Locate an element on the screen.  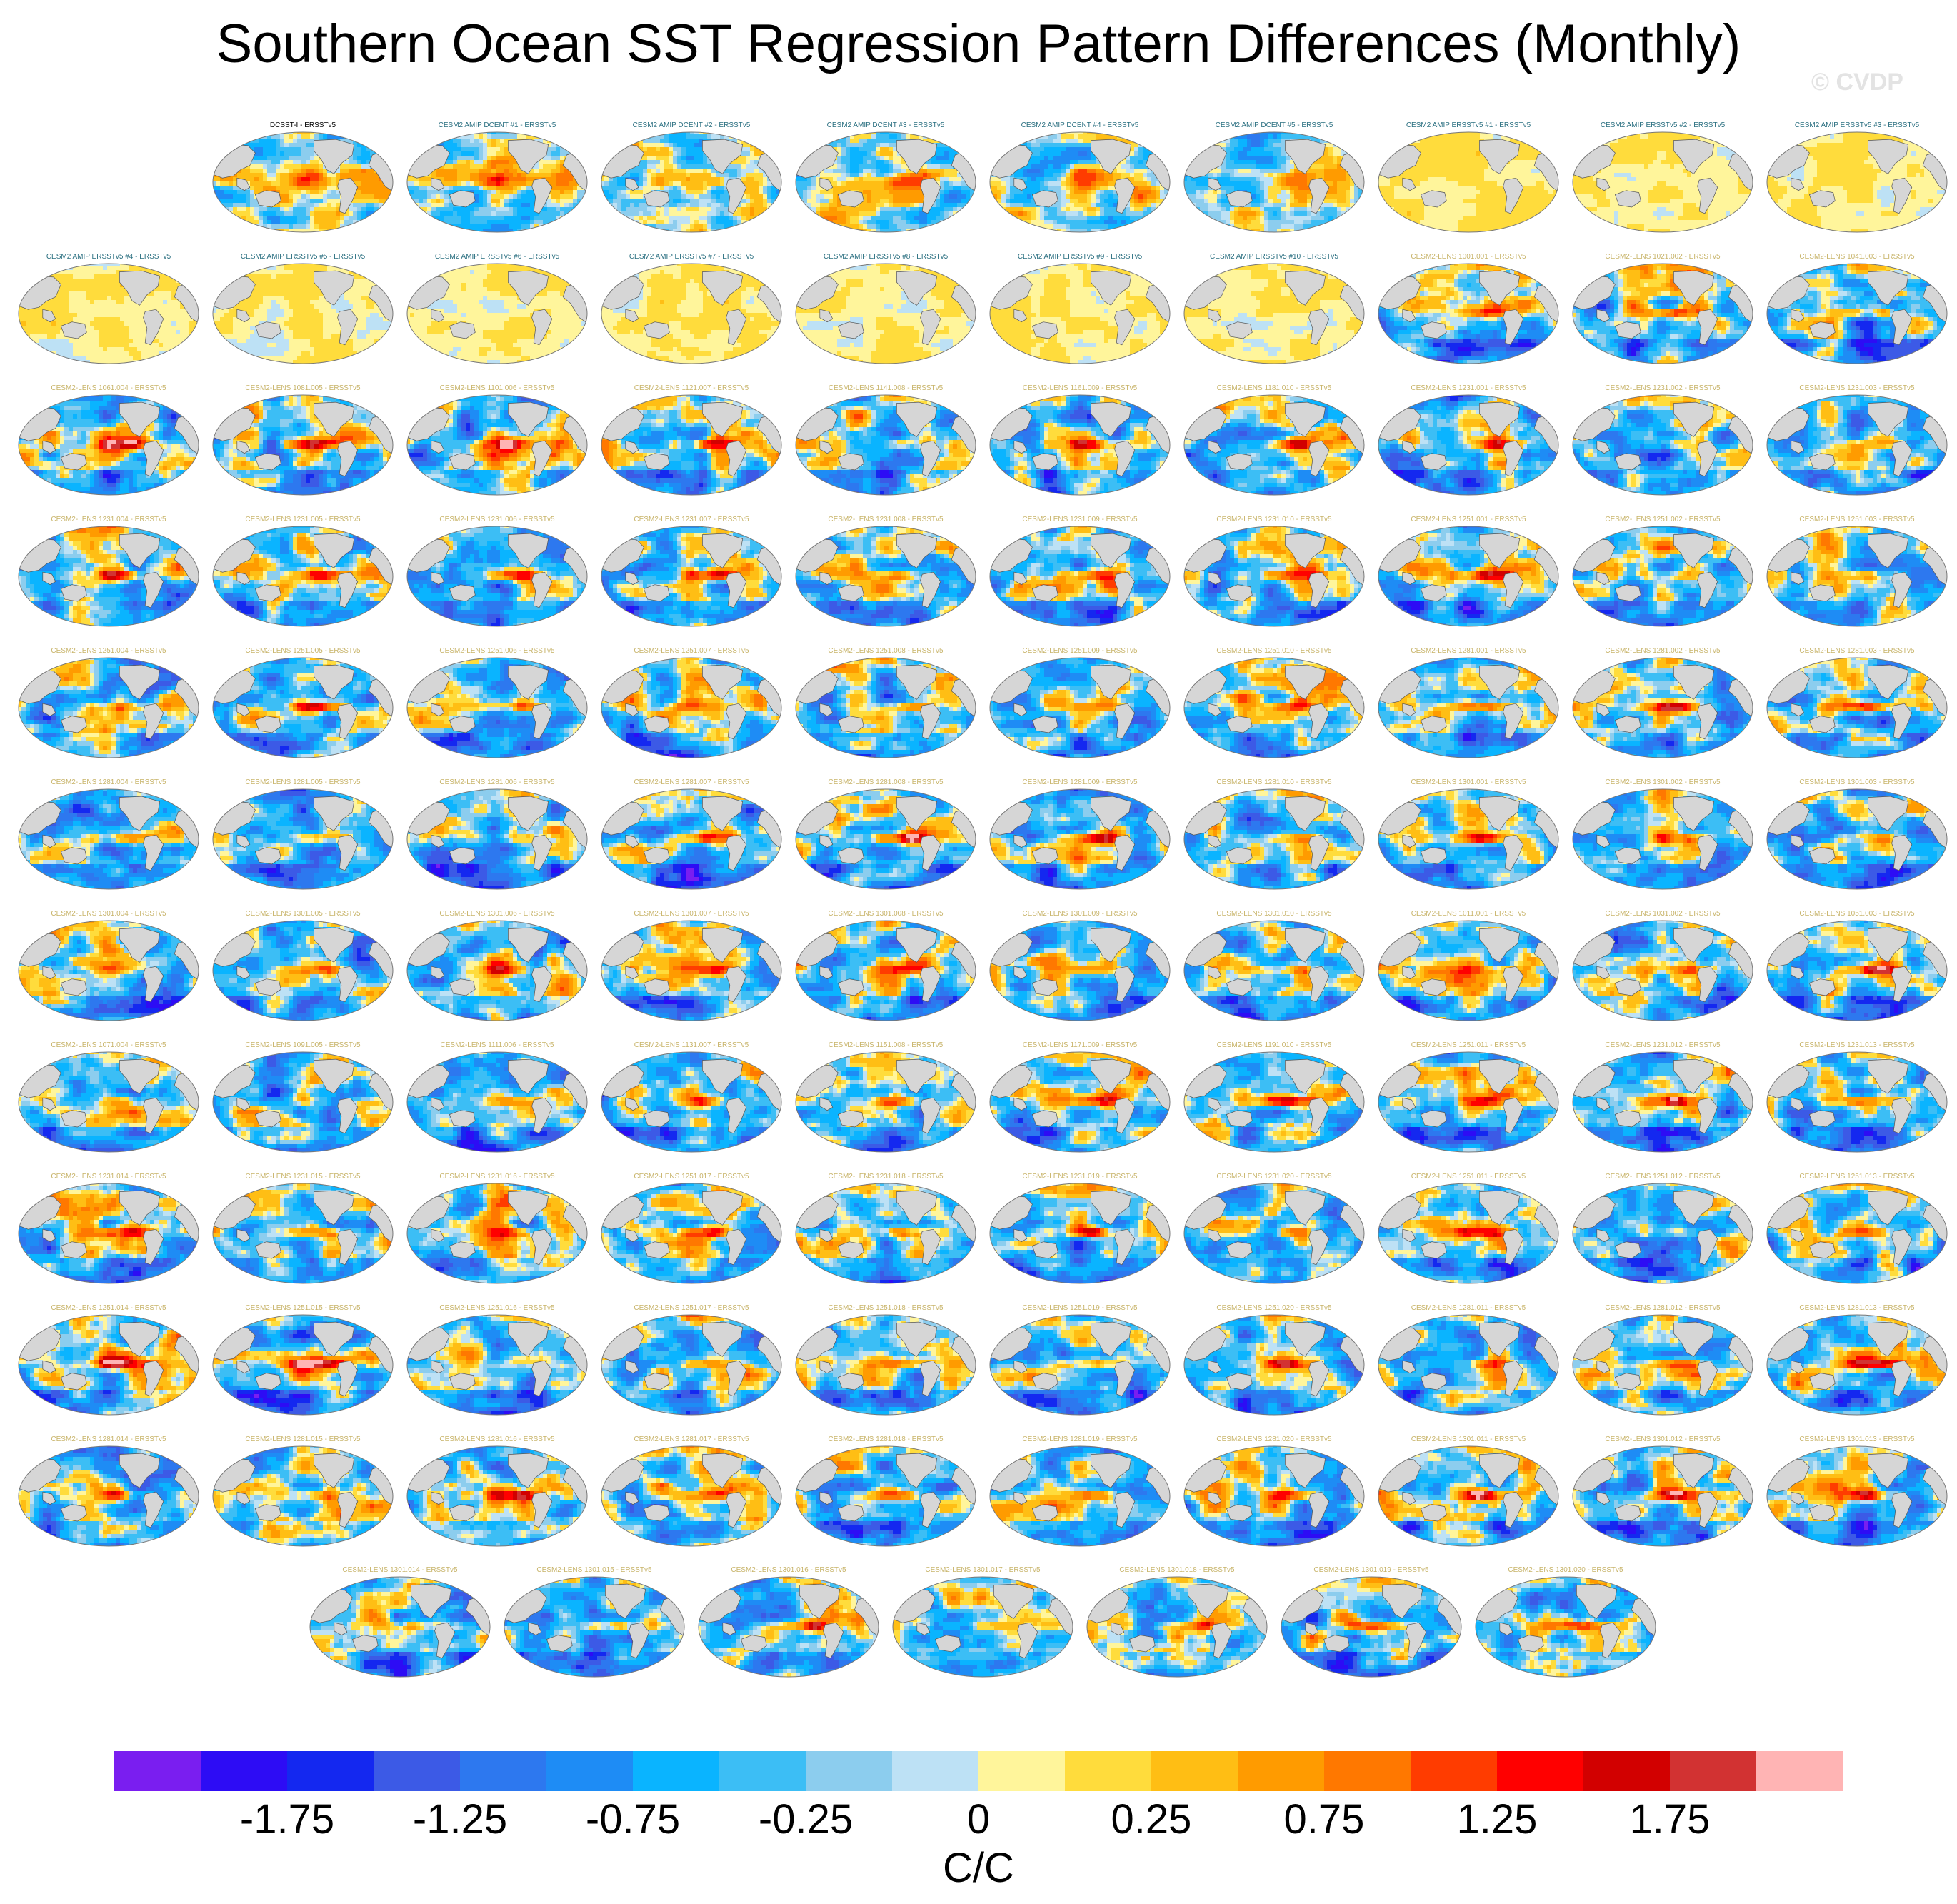
colorbar-tick-label: 0 is located at coordinates (978, 1819).